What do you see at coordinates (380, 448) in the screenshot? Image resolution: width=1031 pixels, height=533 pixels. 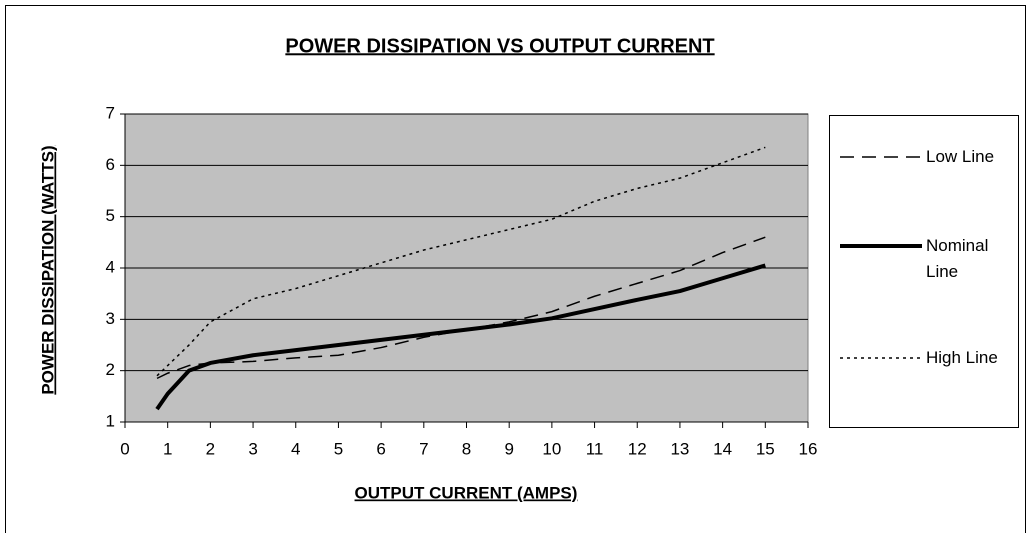 I see `x-tick-label: 6` at bounding box center [380, 448].